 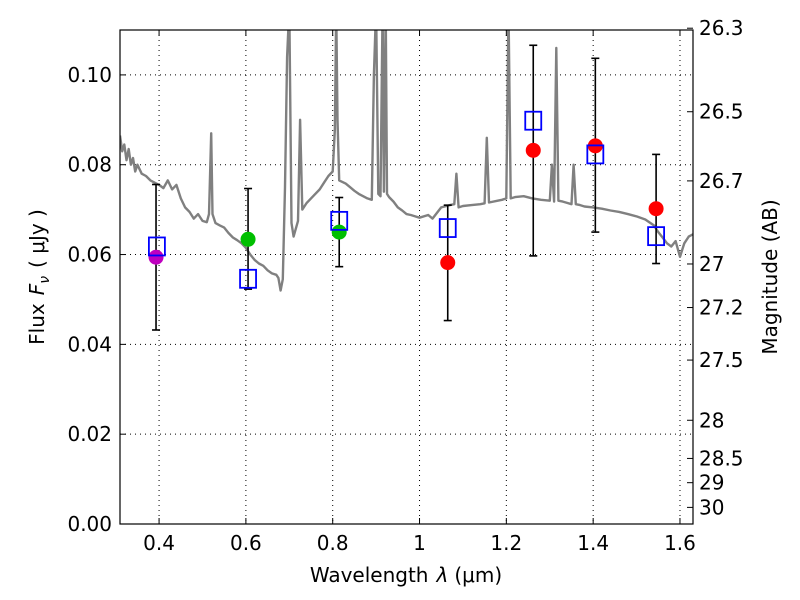 What do you see at coordinates (89, 255) in the screenshot?
I see `y-tick-label: 0.06` at bounding box center [89, 255].